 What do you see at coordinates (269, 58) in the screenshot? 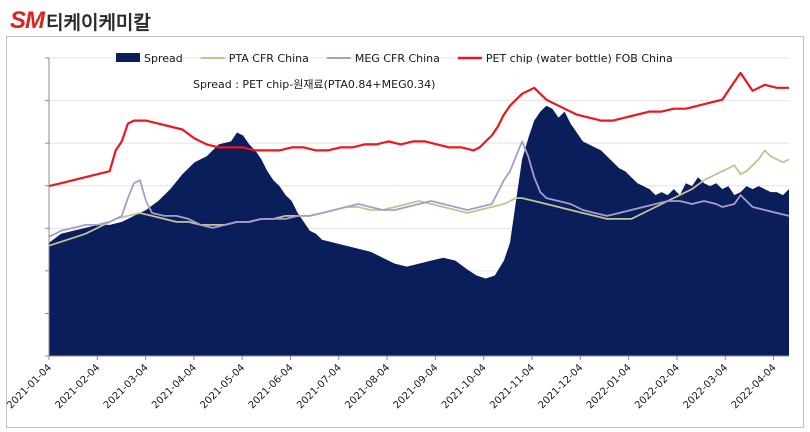
I see `legend-label-pta: PTA CFR China` at bounding box center [269, 58].